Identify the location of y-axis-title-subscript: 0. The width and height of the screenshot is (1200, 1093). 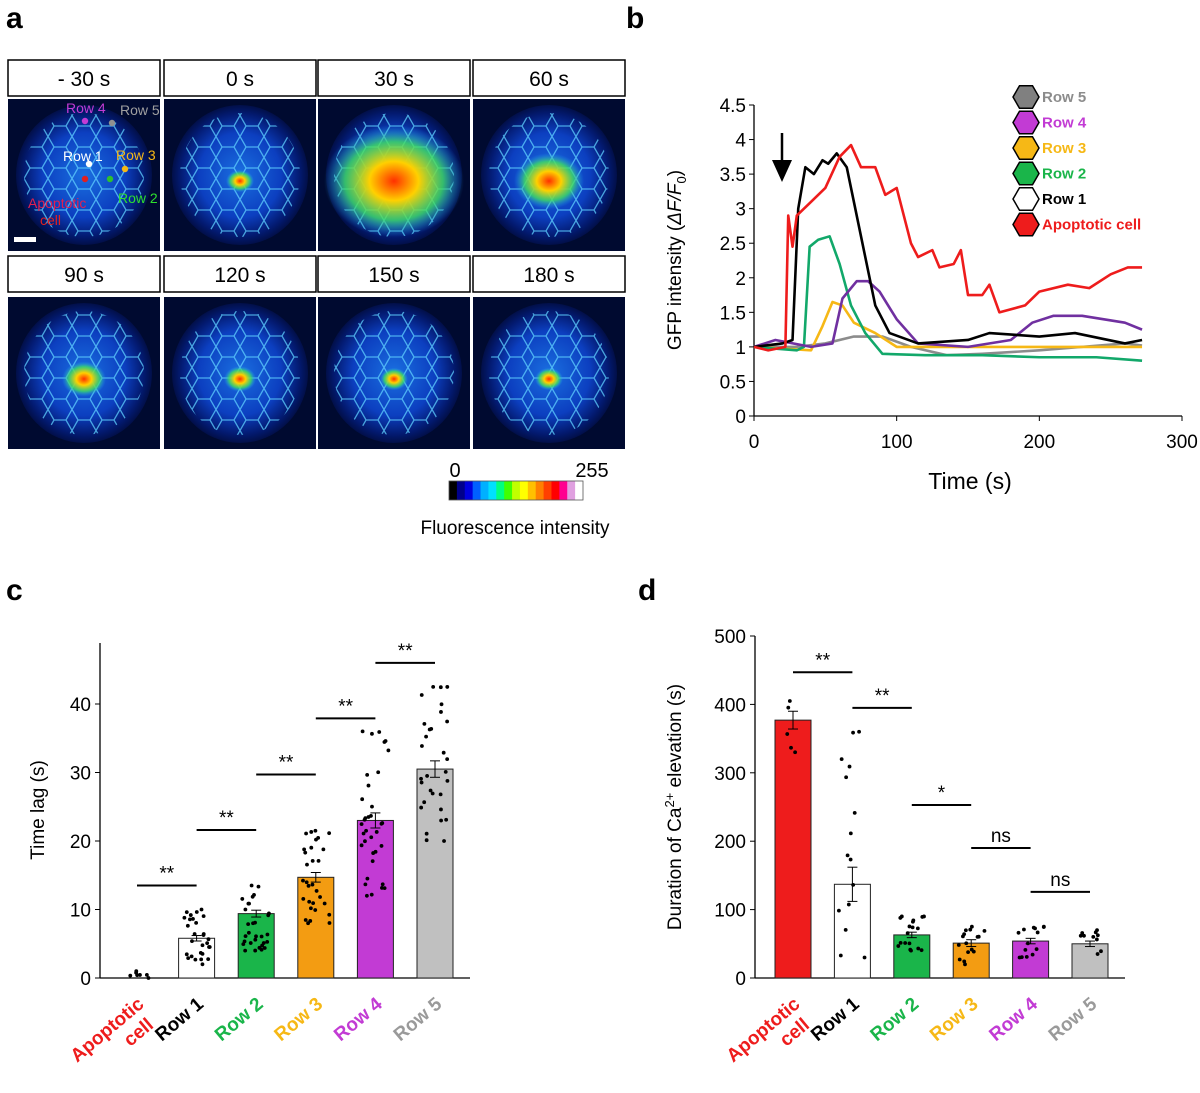
(681, 179).